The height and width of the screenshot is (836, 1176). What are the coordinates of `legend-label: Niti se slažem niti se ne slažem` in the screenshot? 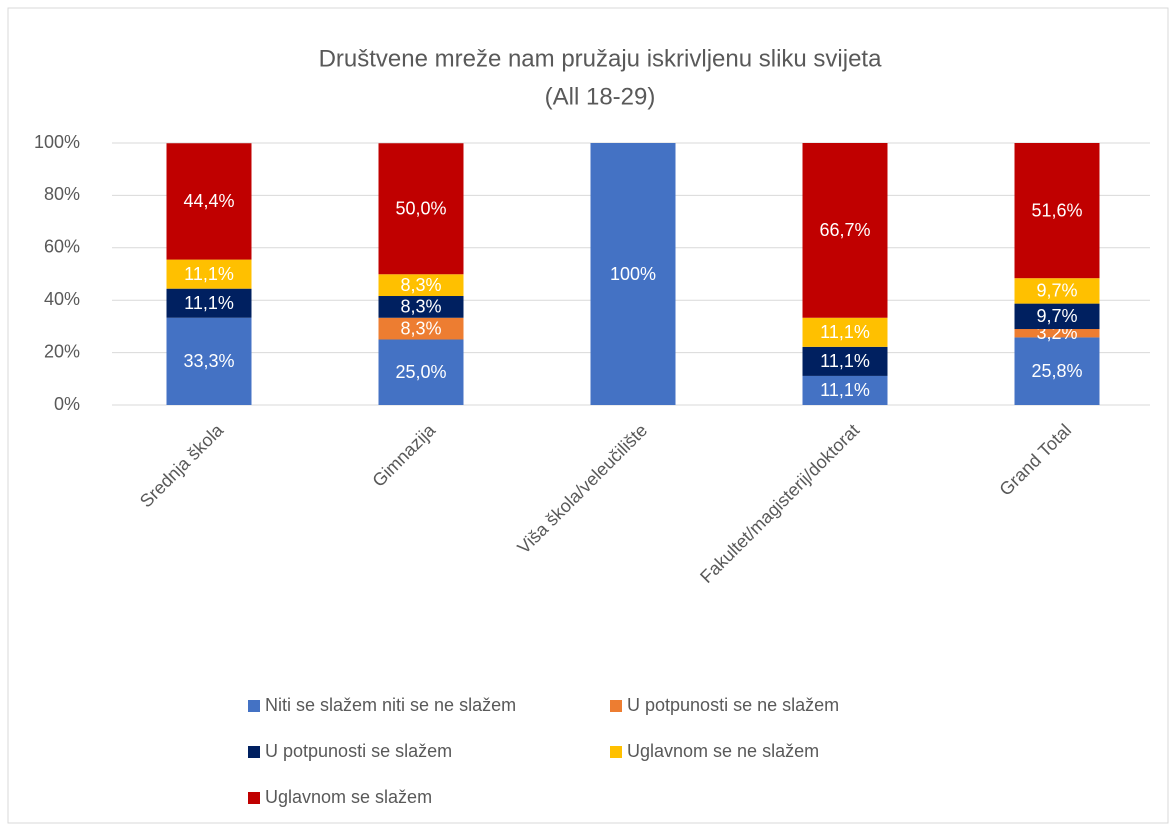 It's located at (390, 705).